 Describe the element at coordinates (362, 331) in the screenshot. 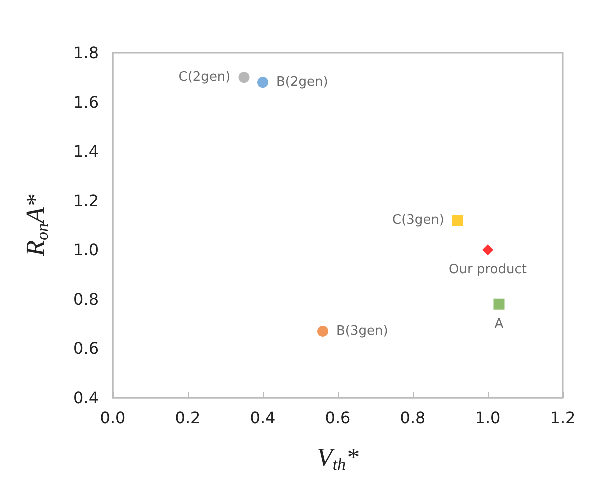

I see `series-label: B(3gen)` at that location.